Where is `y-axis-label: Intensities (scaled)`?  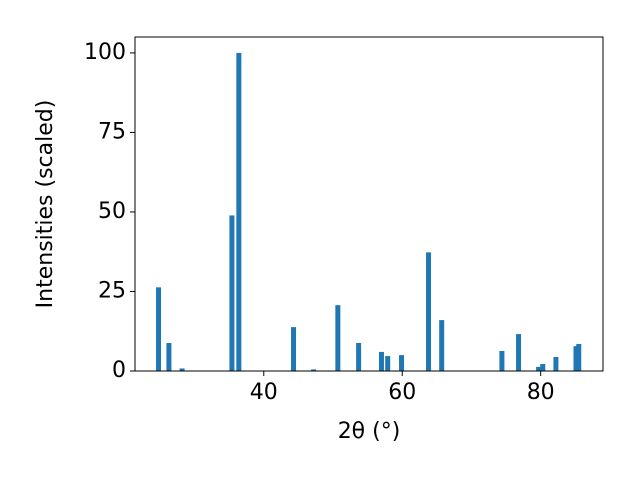
y-axis-label: Intensities (scaled) is located at coordinates (45, 204).